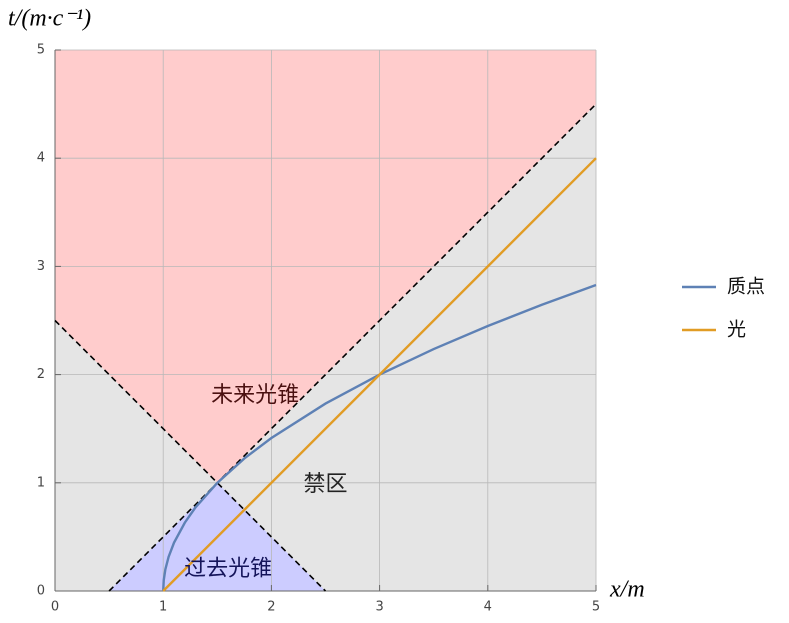 This screenshot has width=789, height=623. What do you see at coordinates (488, 607) in the screenshot?
I see `x-tick-label: 4` at bounding box center [488, 607].